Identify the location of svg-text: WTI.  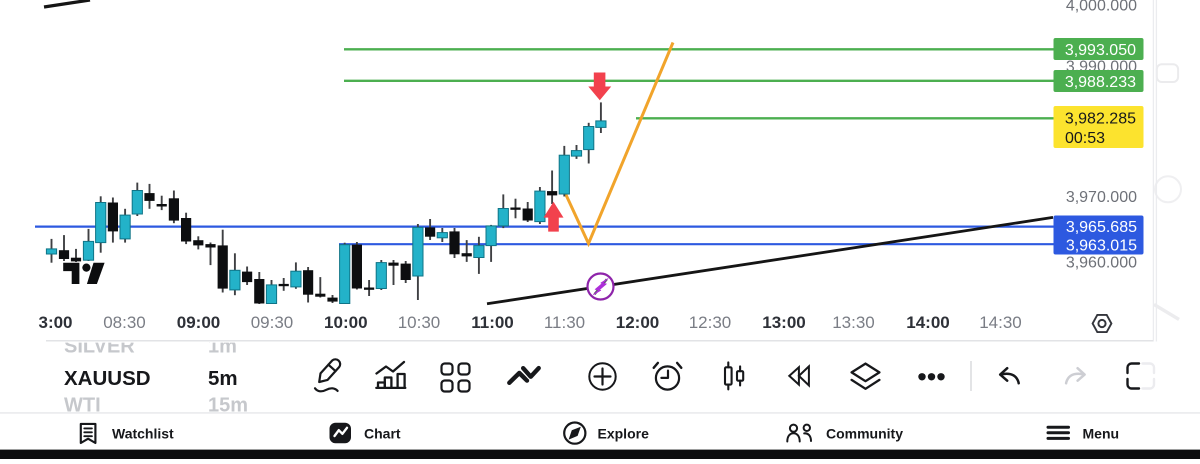
(82, 406).